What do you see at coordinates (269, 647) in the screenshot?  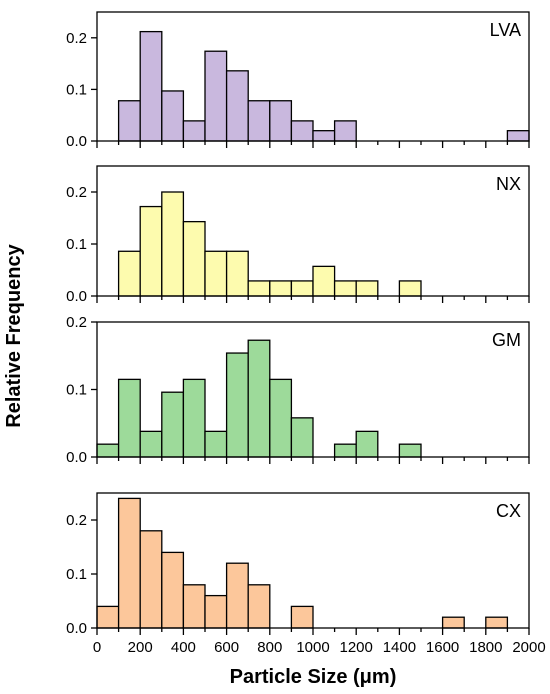 I see `x-tick-label: 800` at bounding box center [269, 647].